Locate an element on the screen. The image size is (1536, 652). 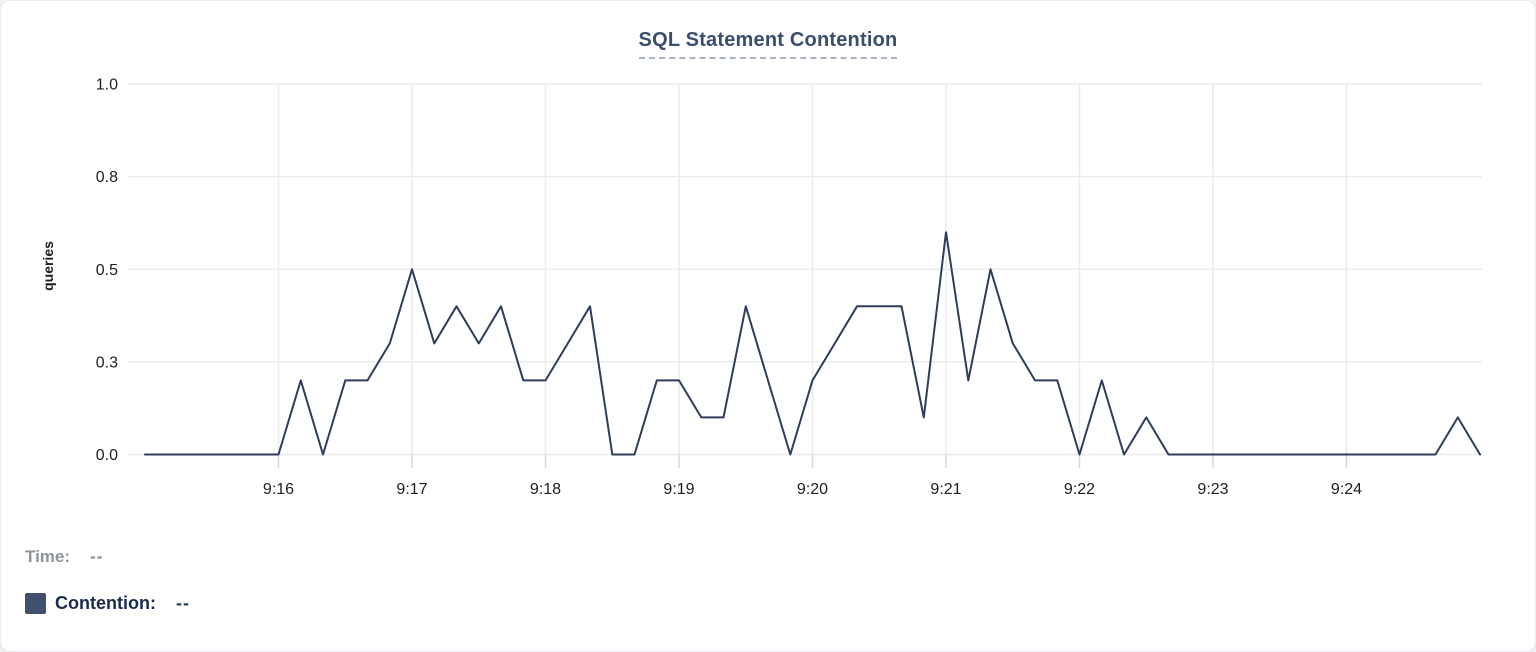
x-tick-label: 9:18 is located at coordinates (545, 489).